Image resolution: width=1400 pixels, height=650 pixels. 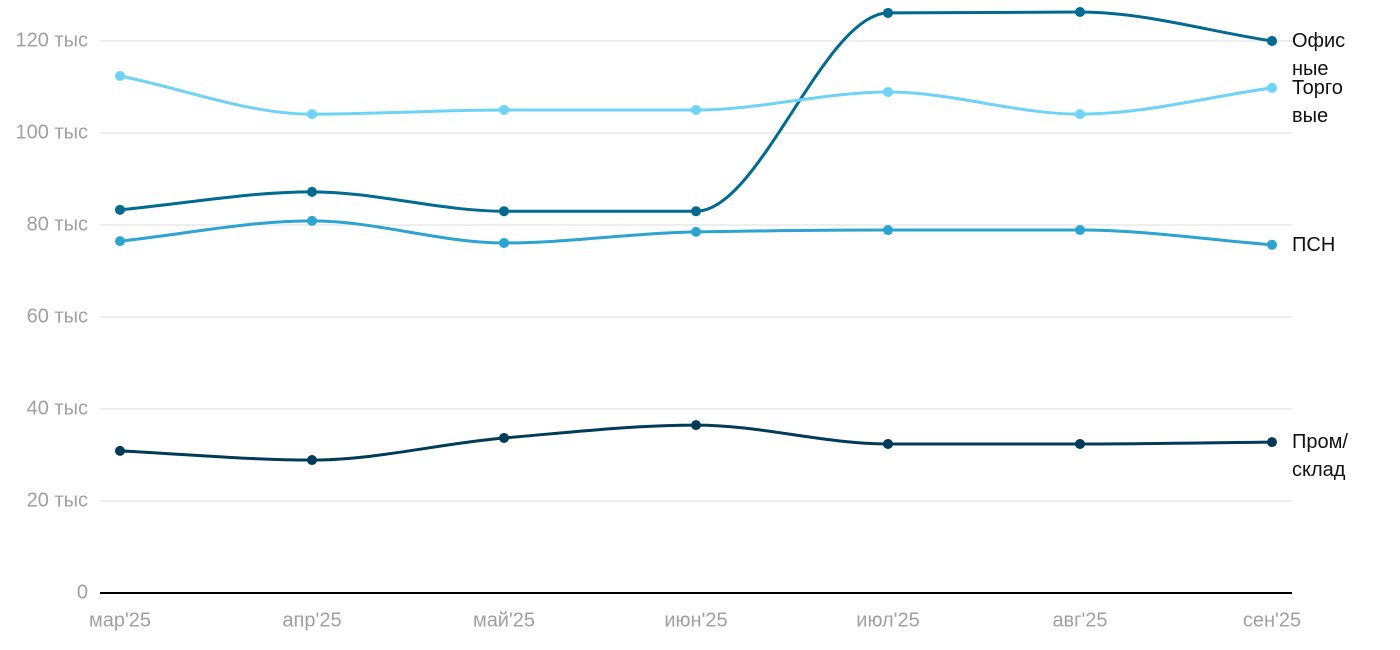 What do you see at coordinates (695, 620) in the screenshot?
I see `x-tick-label: июн'25` at bounding box center [695, 620].